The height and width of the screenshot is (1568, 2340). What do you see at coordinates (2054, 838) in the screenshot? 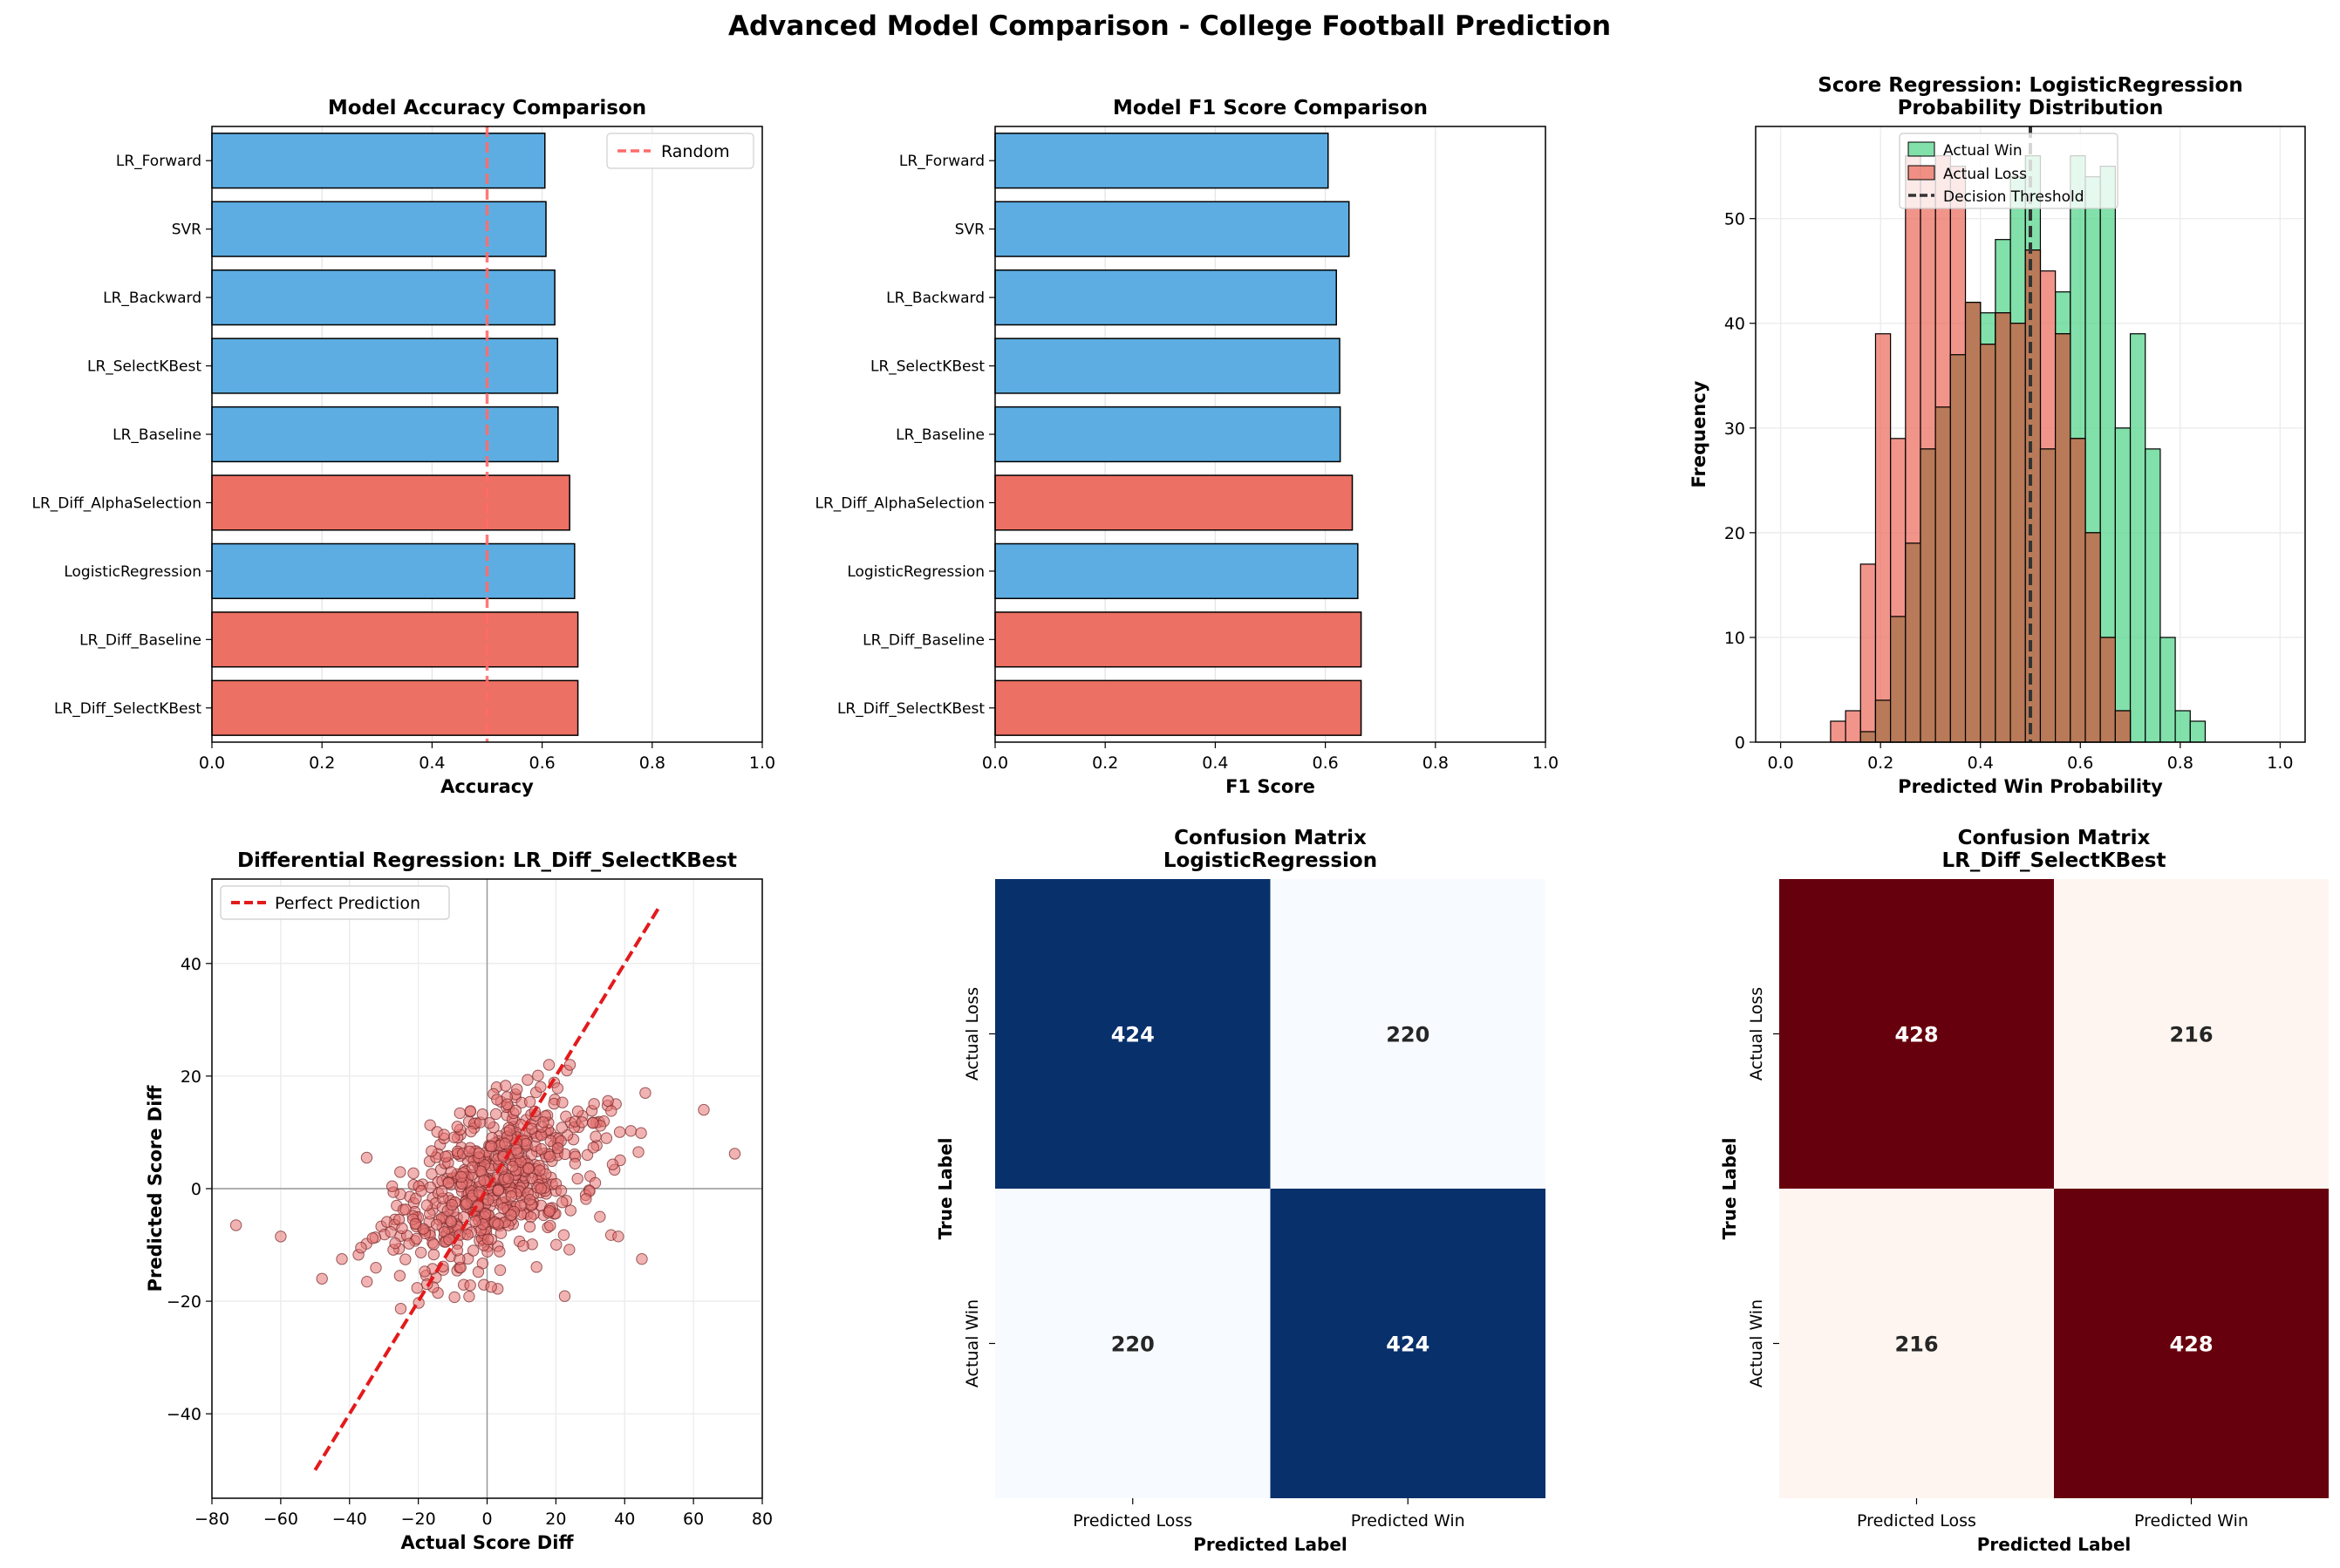
I see `panel-title: Confusion Matrix` at bounding box center [2054, 838].